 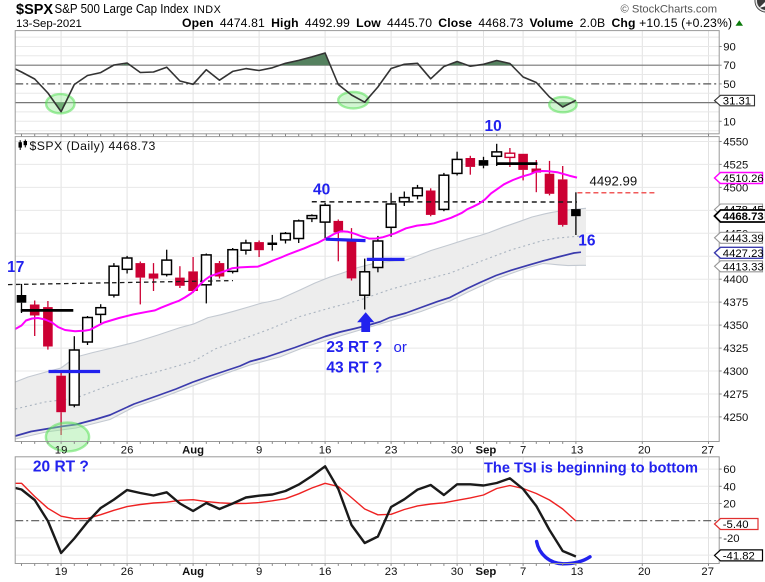 What do you see at coordinates (735, 280) in the screenshot?
I see `svg-text: 4400` at bounding box center [735, 280].